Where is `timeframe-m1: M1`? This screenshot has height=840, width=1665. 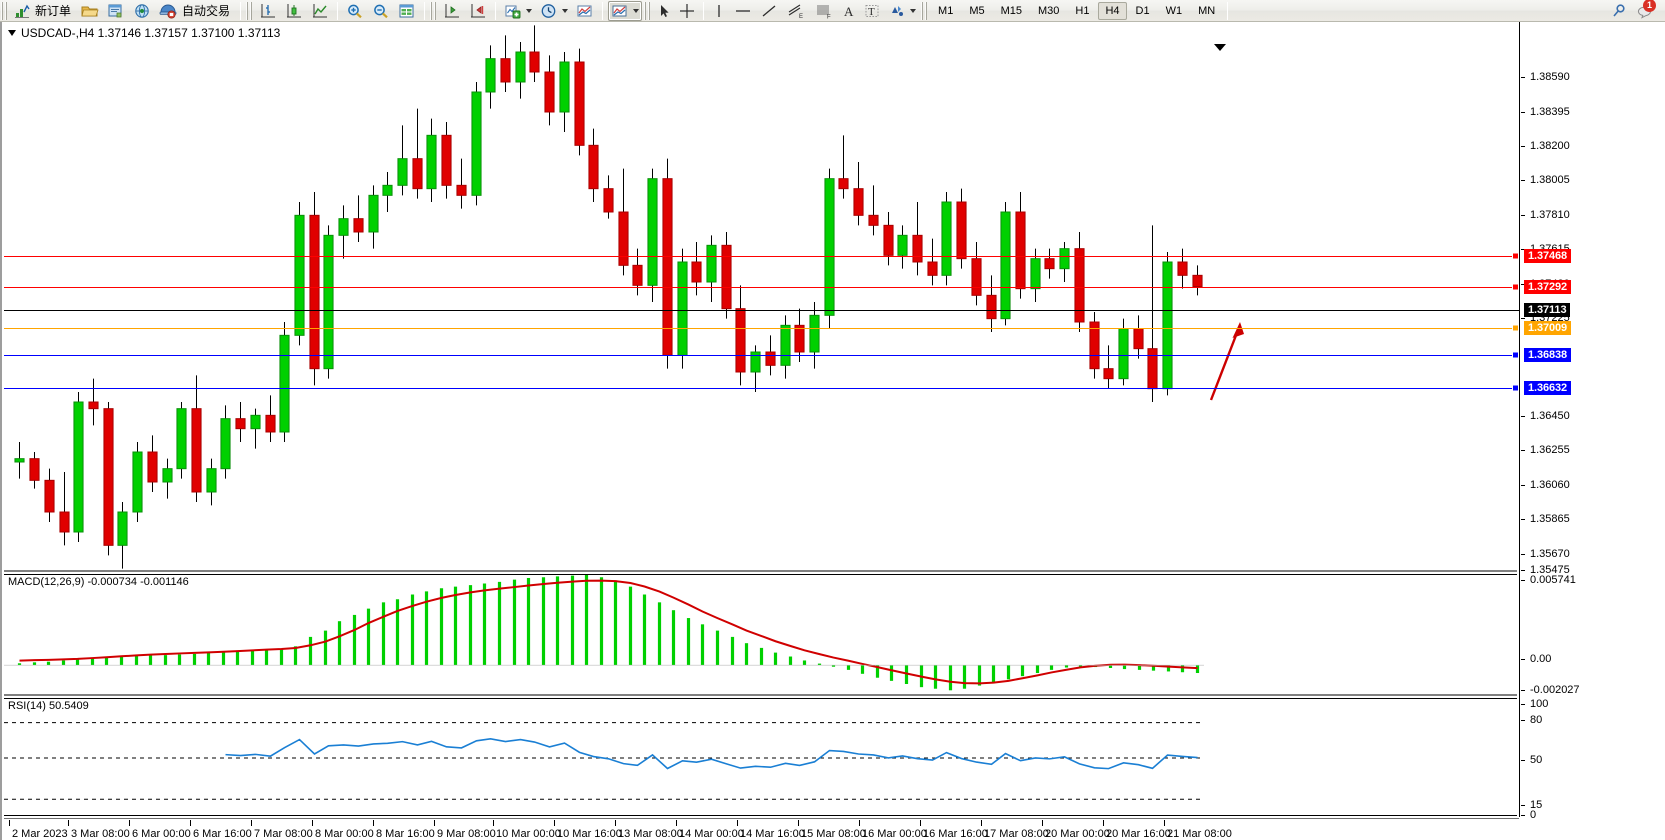
timeframe-m1: M1 is located at coordinates (946, 10).